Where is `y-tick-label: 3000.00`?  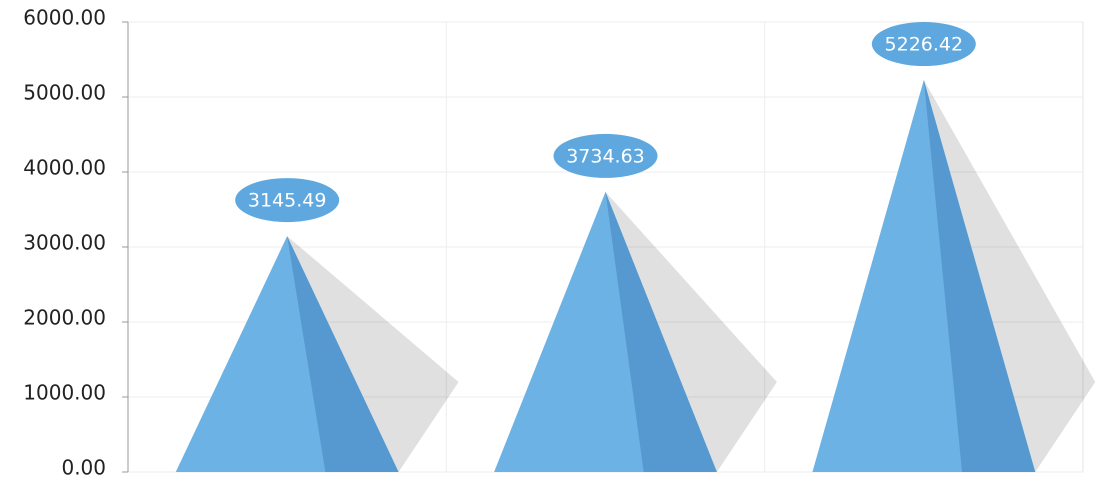 y-tick-label: 3000.00 is located at coordinates (64, 243).